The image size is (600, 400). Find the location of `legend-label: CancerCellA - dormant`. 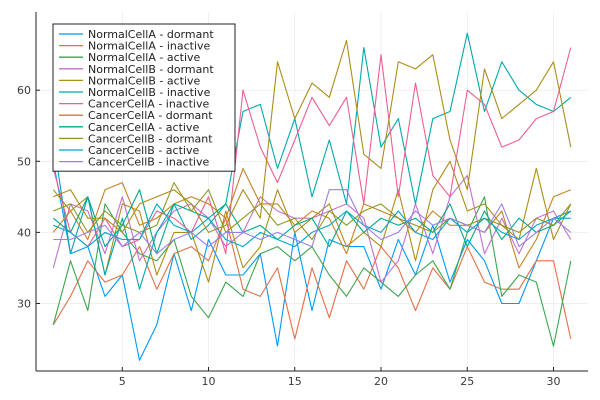

legend-label: CancerCellA - dormant is located at coordinates (150, 115).